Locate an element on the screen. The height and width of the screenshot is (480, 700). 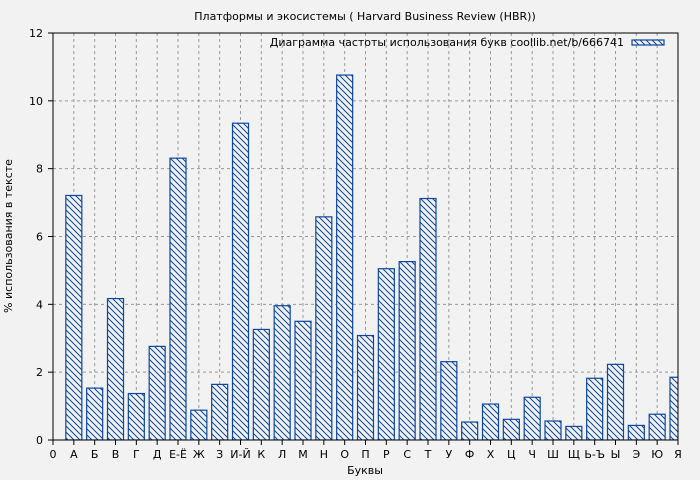
x-tick-label: А is located at coordinates (74, 454).